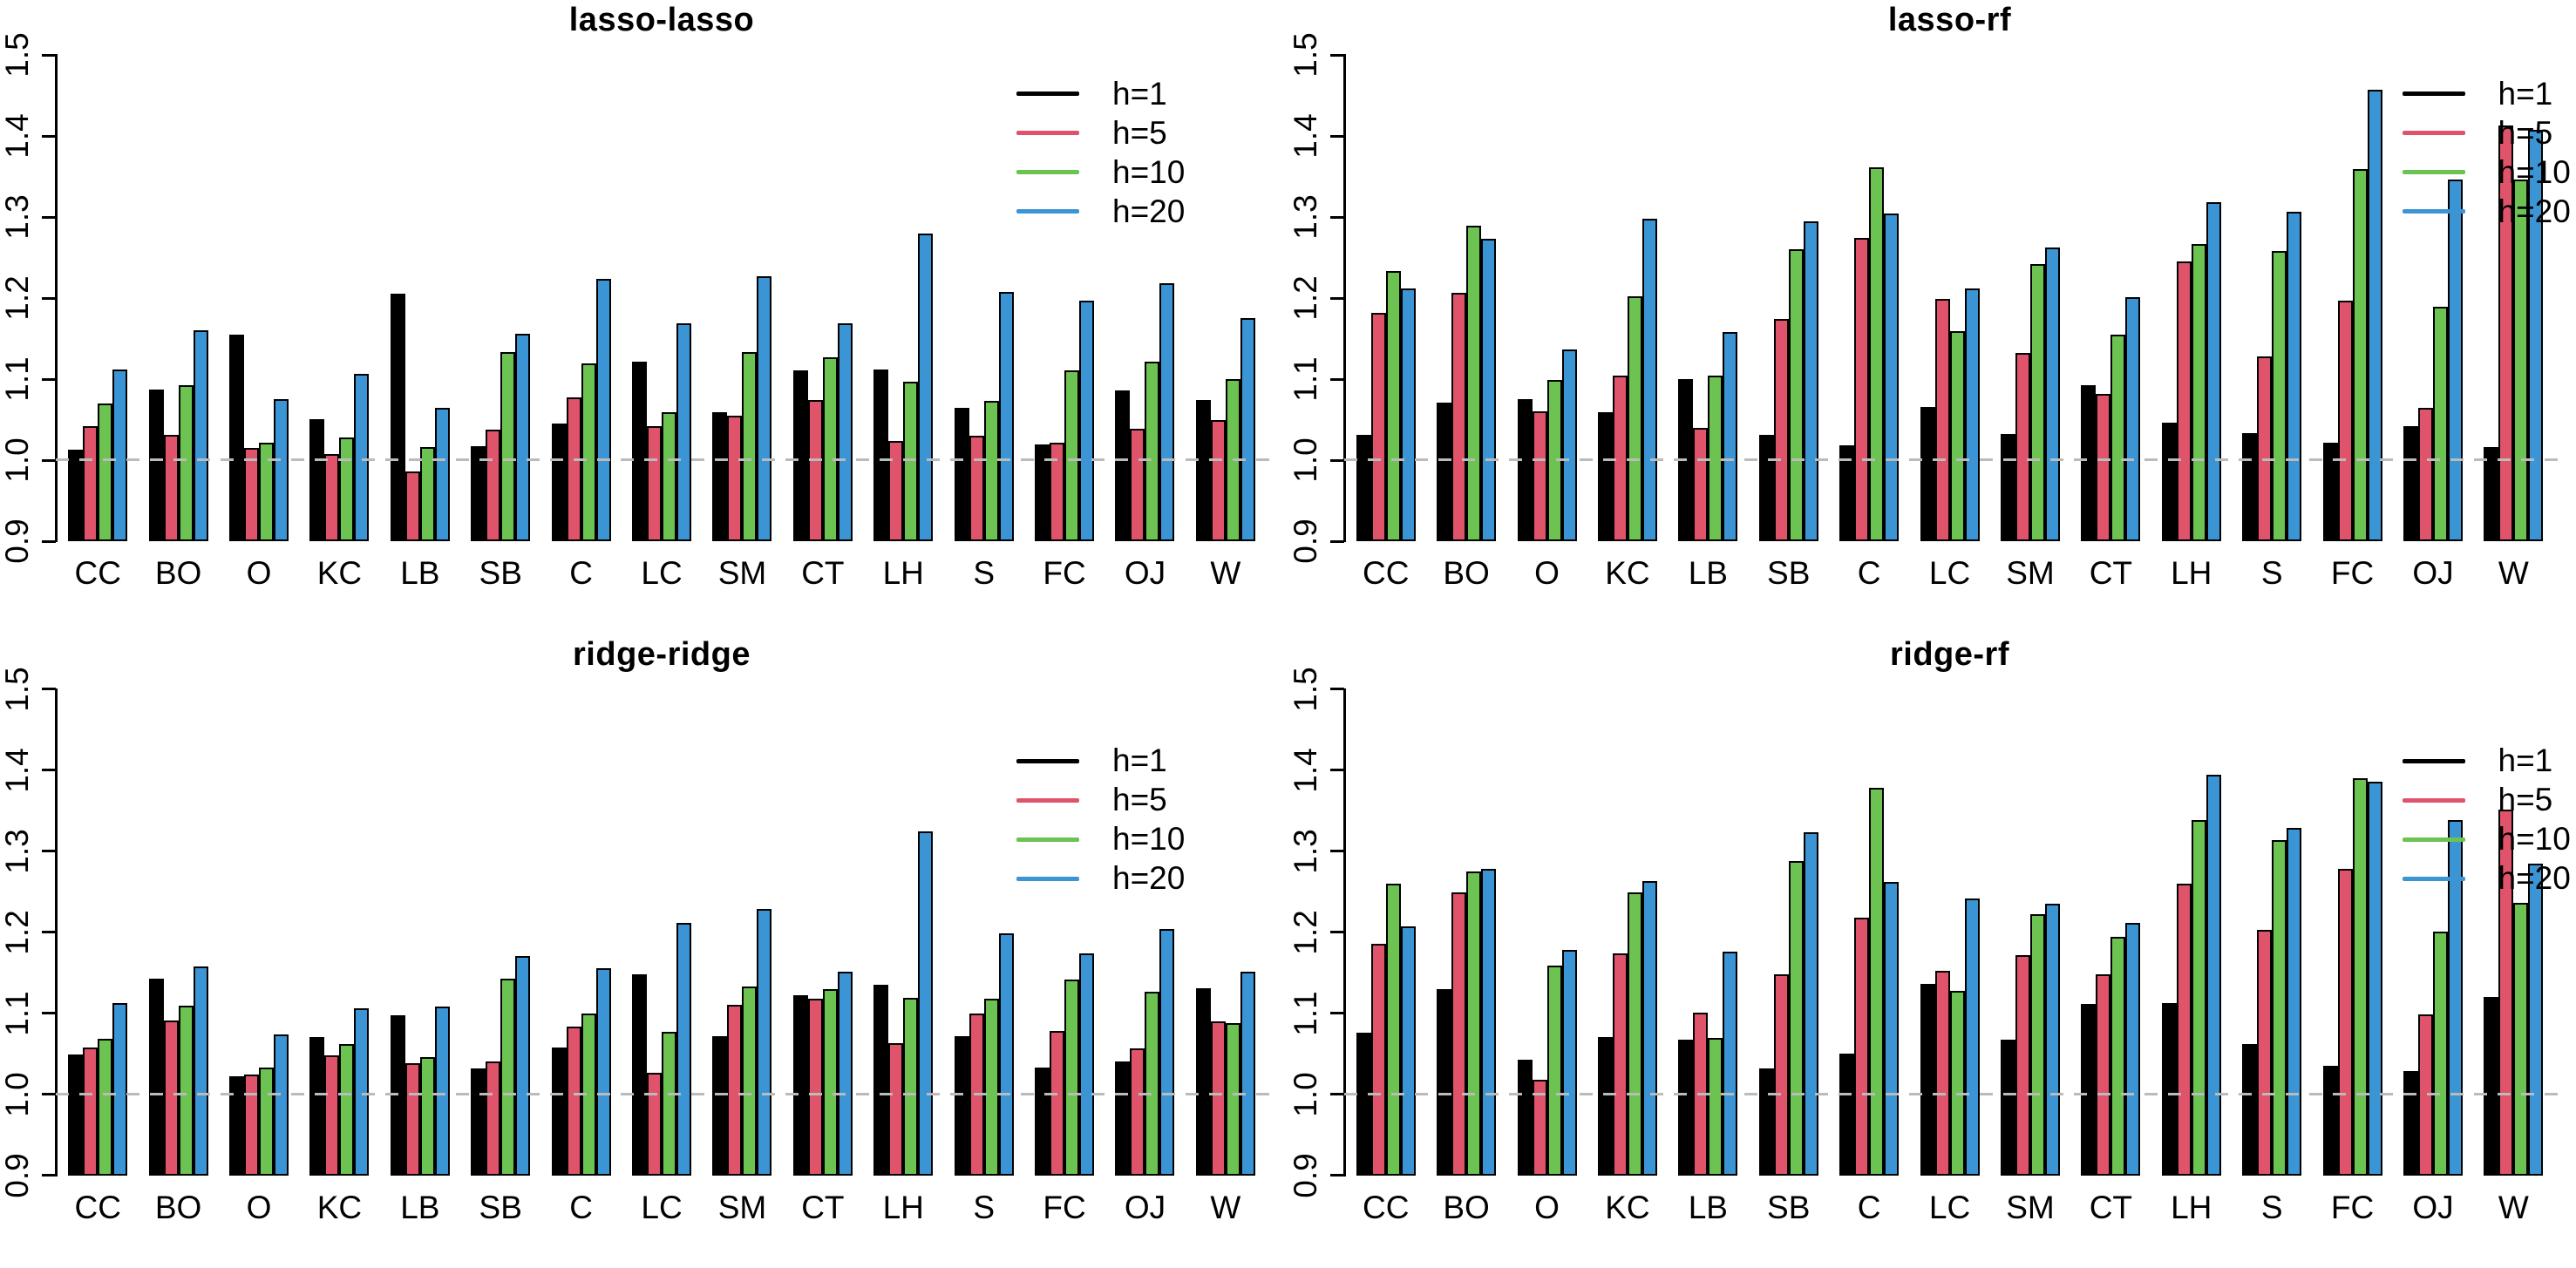 This screenshot has height=1268, width=2576. I want to click on bar-group-W, so click(1226, 932).